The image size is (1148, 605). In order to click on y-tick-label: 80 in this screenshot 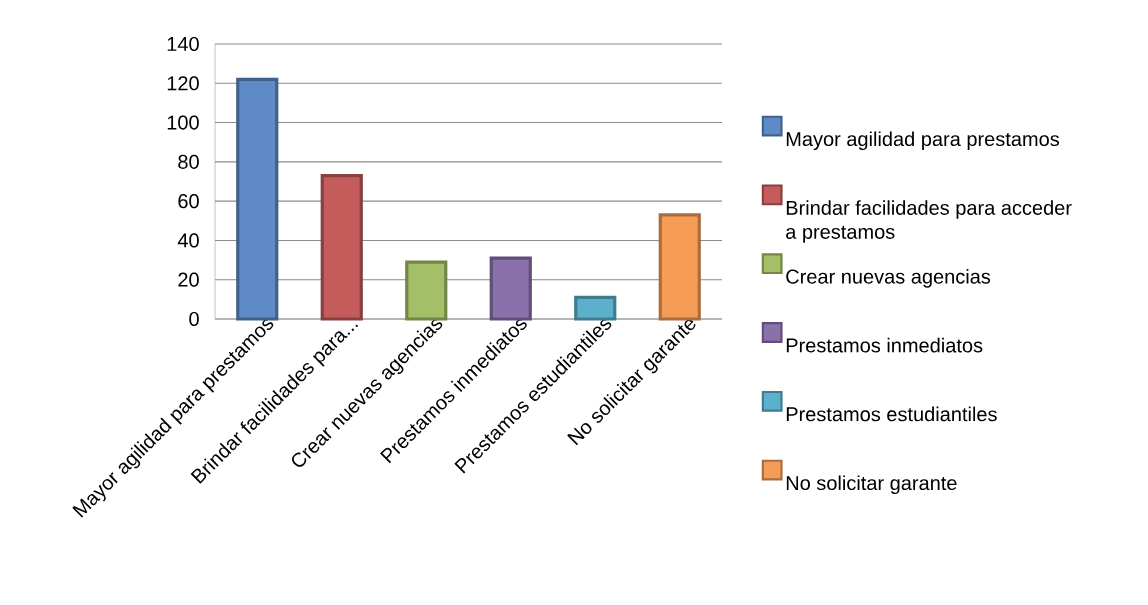, I will do `click(188, 161)`.